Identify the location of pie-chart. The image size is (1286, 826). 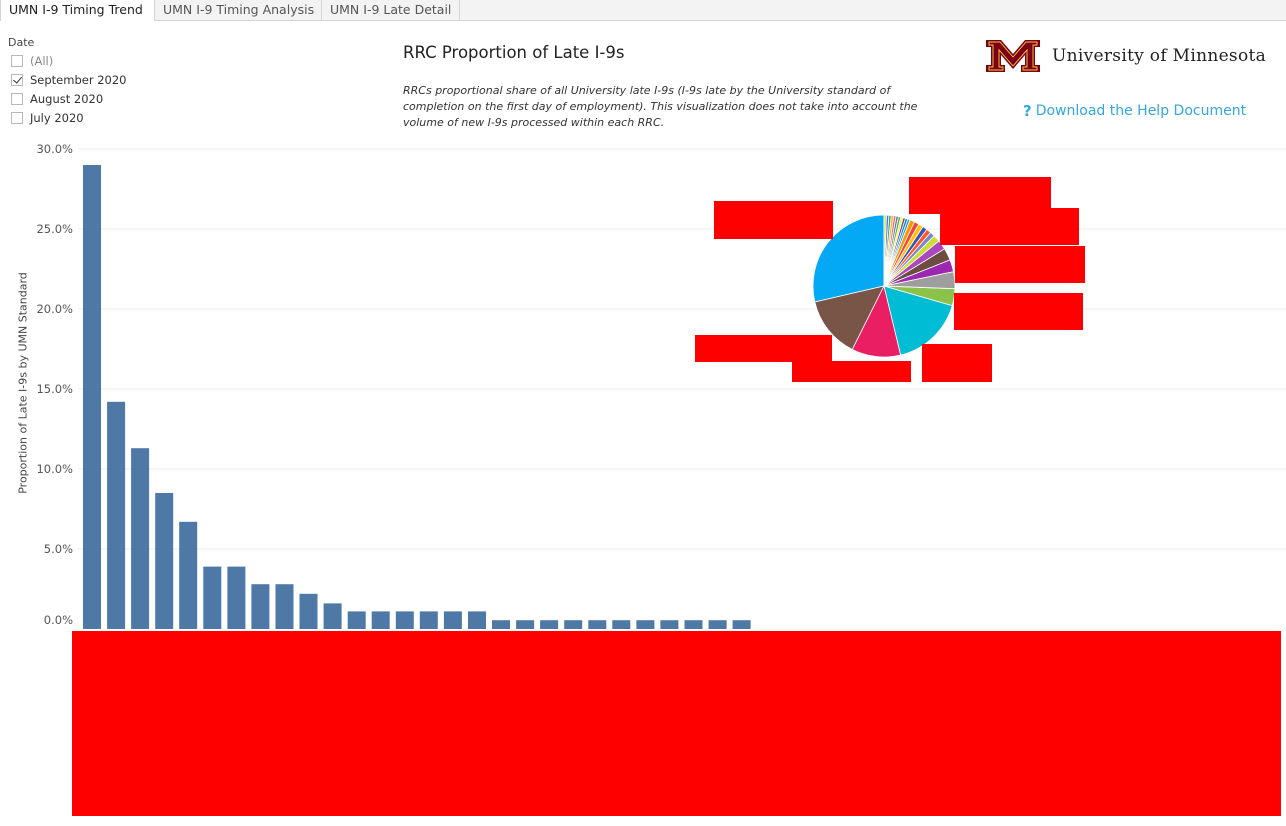
(884, 286).